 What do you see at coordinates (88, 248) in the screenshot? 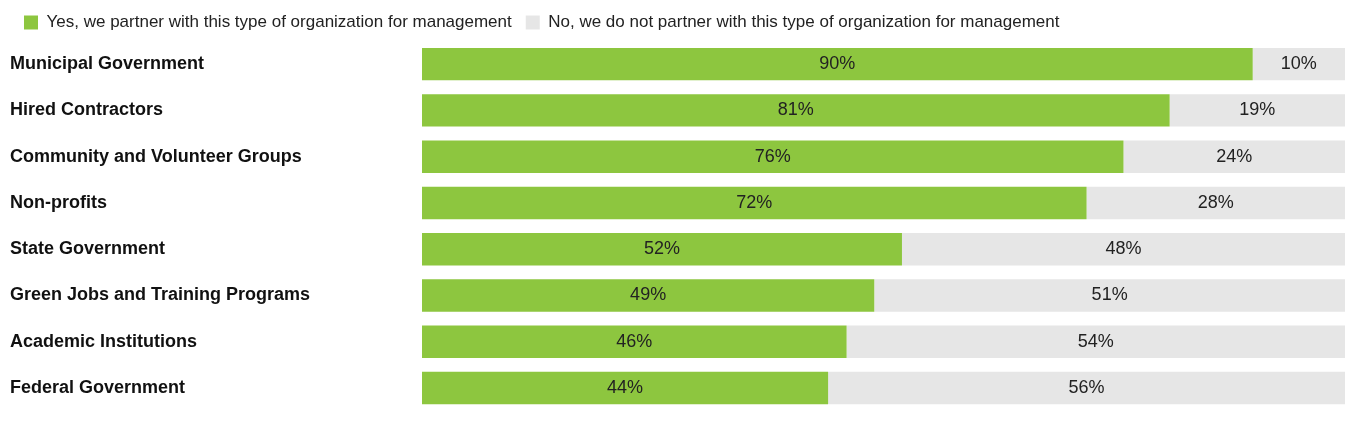
I see `y-tick-label: State Government` at bounding box center [88, 248].